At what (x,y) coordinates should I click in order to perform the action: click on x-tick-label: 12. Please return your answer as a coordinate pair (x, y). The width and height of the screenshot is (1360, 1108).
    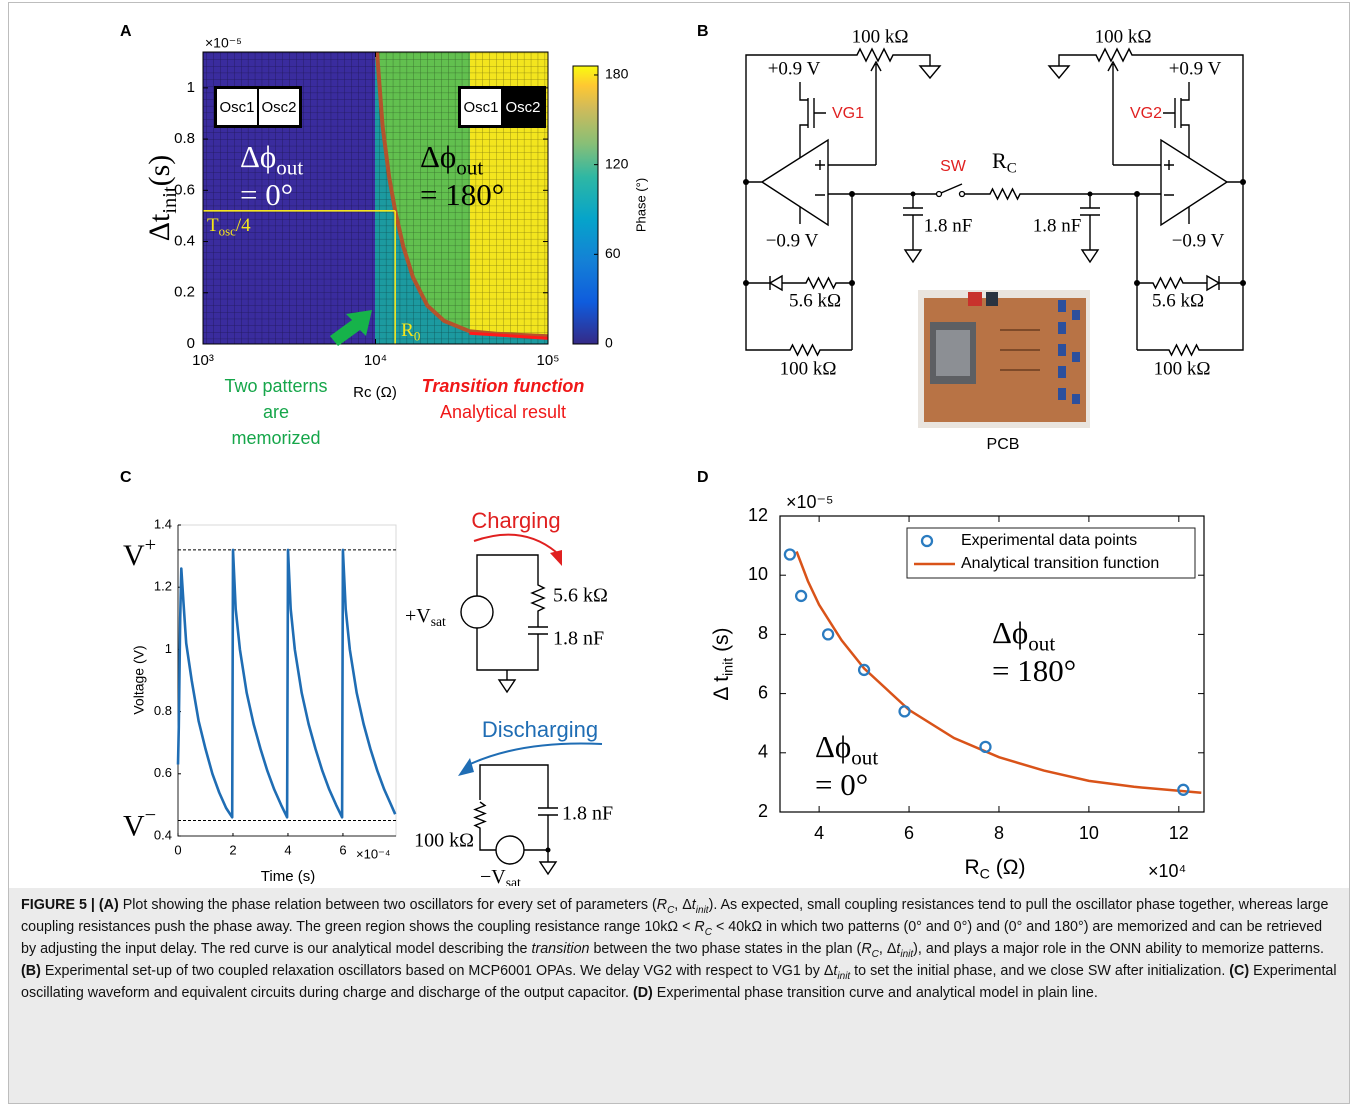
    Looking at the image, I should click on (1179, 833).